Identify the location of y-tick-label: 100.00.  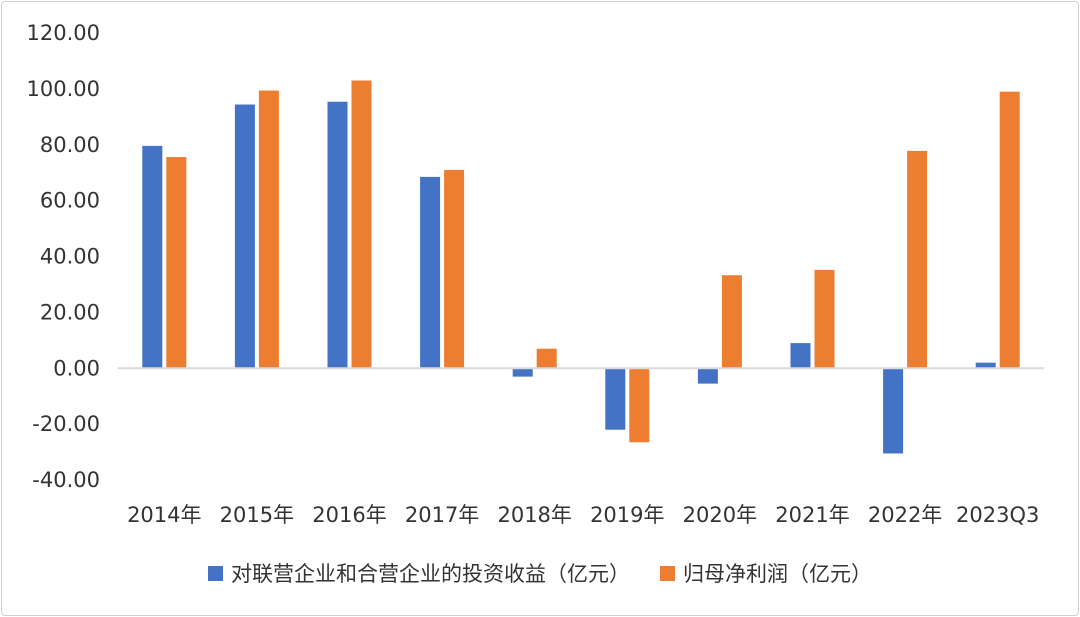
(63, 89).